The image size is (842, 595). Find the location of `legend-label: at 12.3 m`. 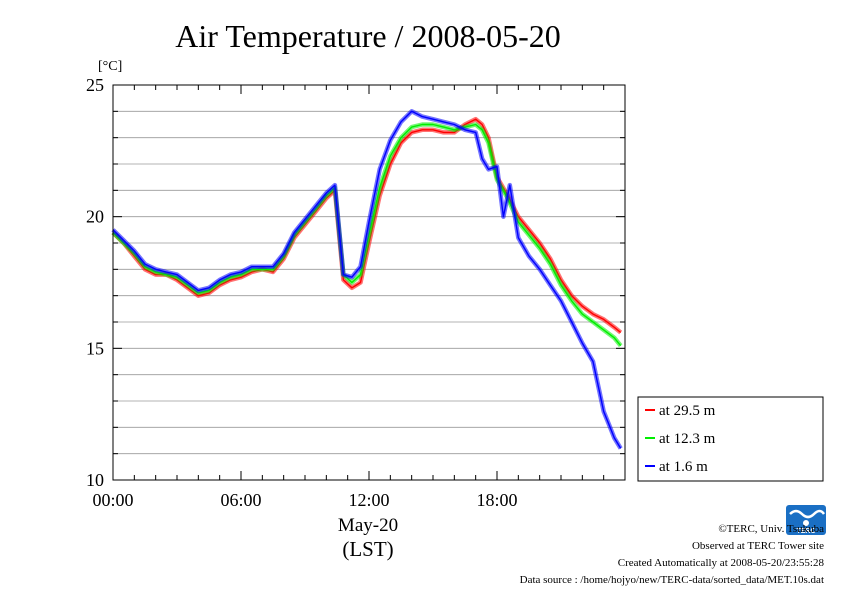

legend-label: at 12.3 m is located at coordinates (687, 439).